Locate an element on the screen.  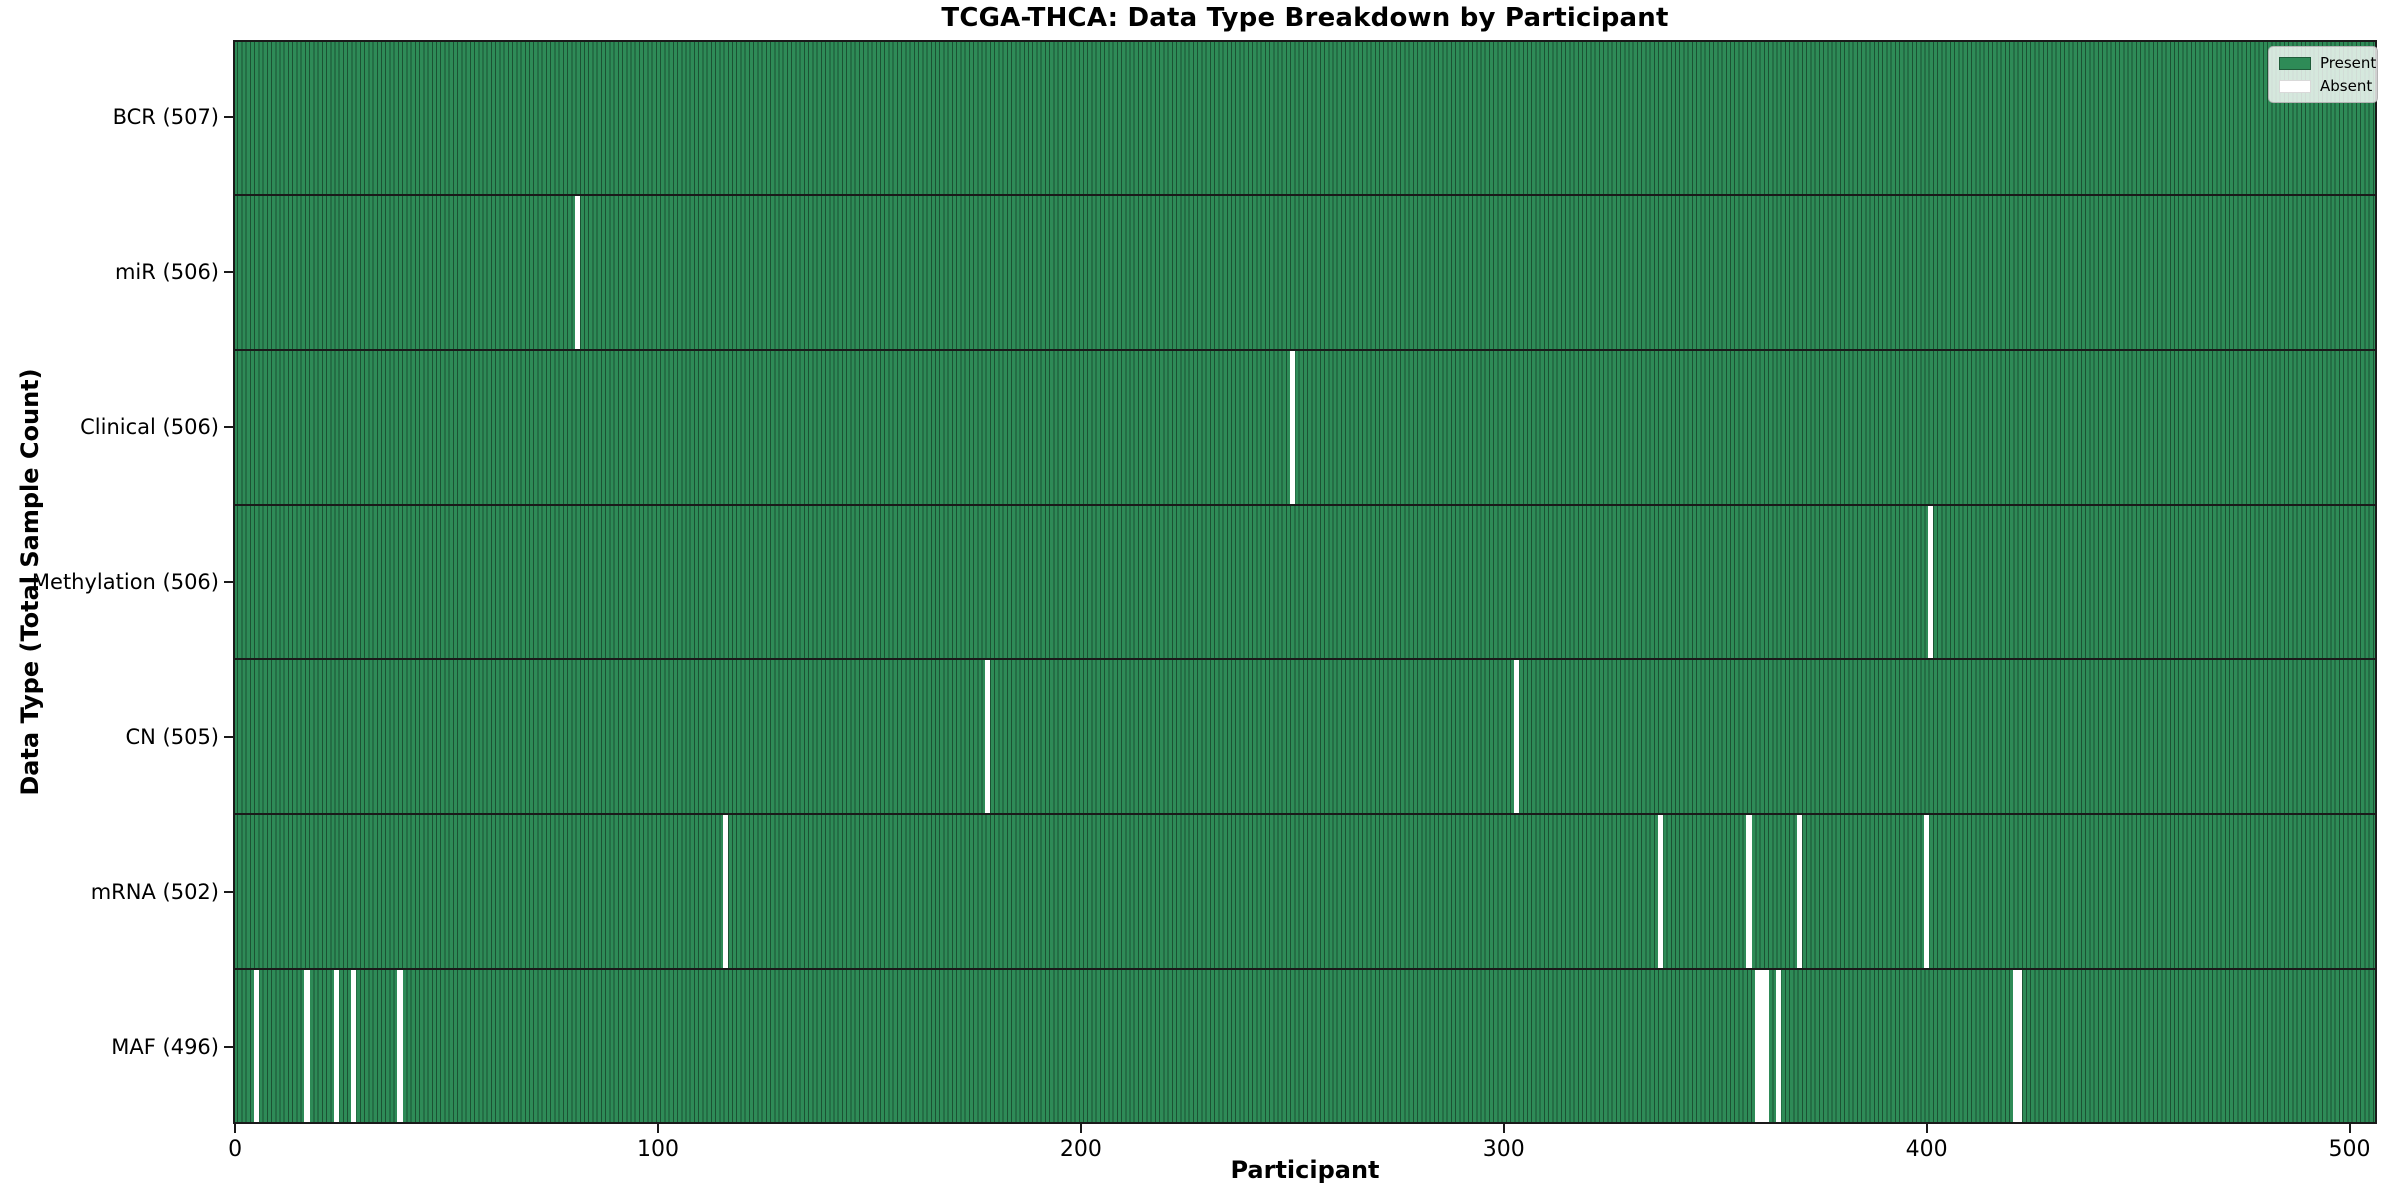
row-clinical is located at coordinates (1305, 427).